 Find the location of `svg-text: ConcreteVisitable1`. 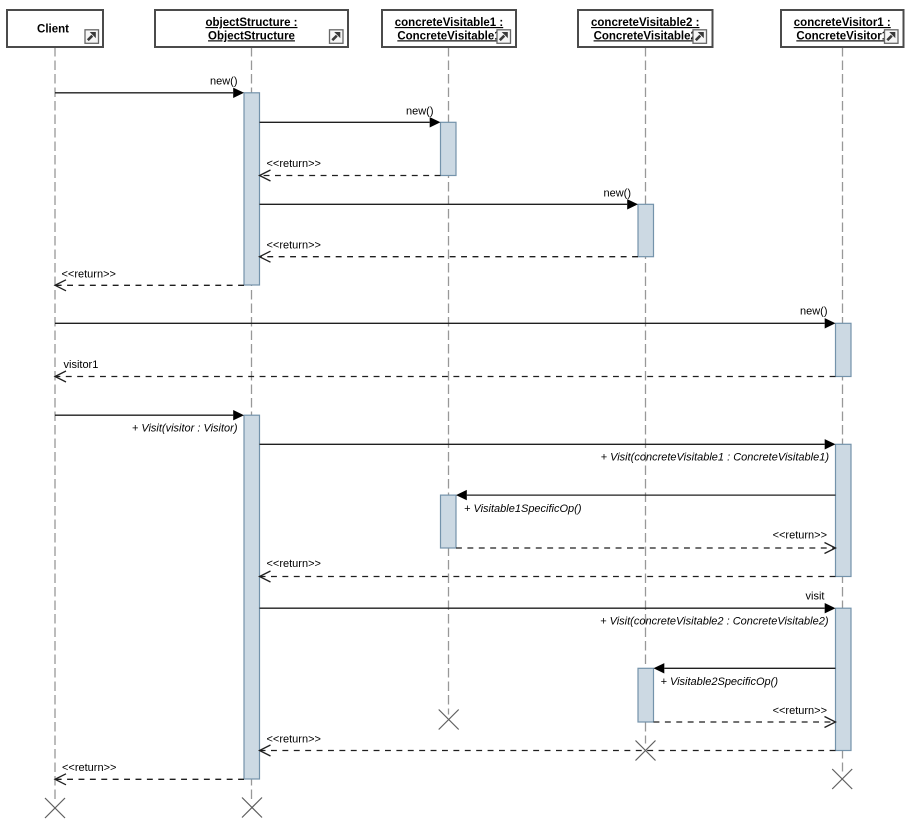

svg-text: ConcreteVisitable1 is located at coordinates (449, 36).